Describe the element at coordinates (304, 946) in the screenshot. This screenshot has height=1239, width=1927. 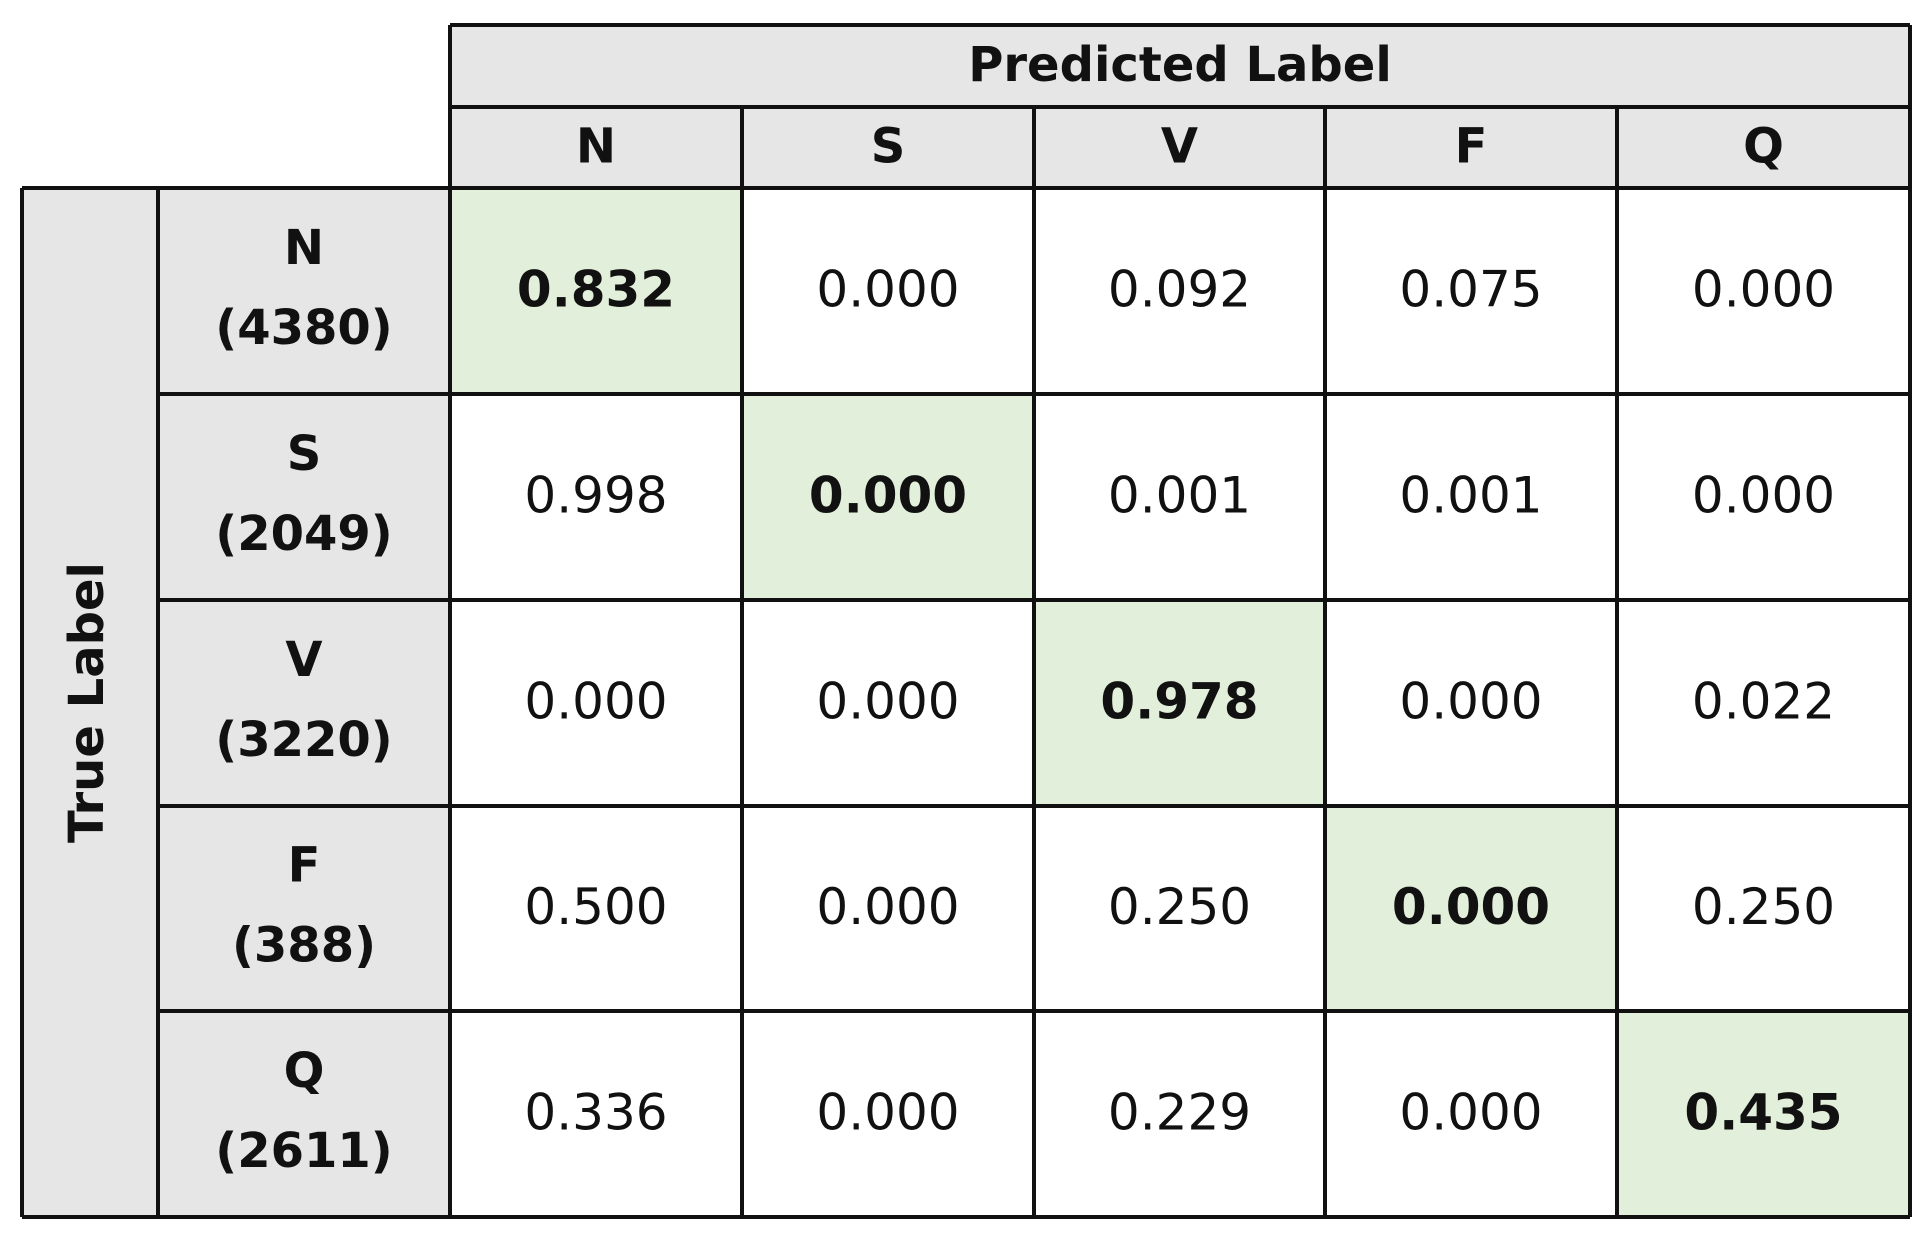
I see `row-count: (388)` at that location.